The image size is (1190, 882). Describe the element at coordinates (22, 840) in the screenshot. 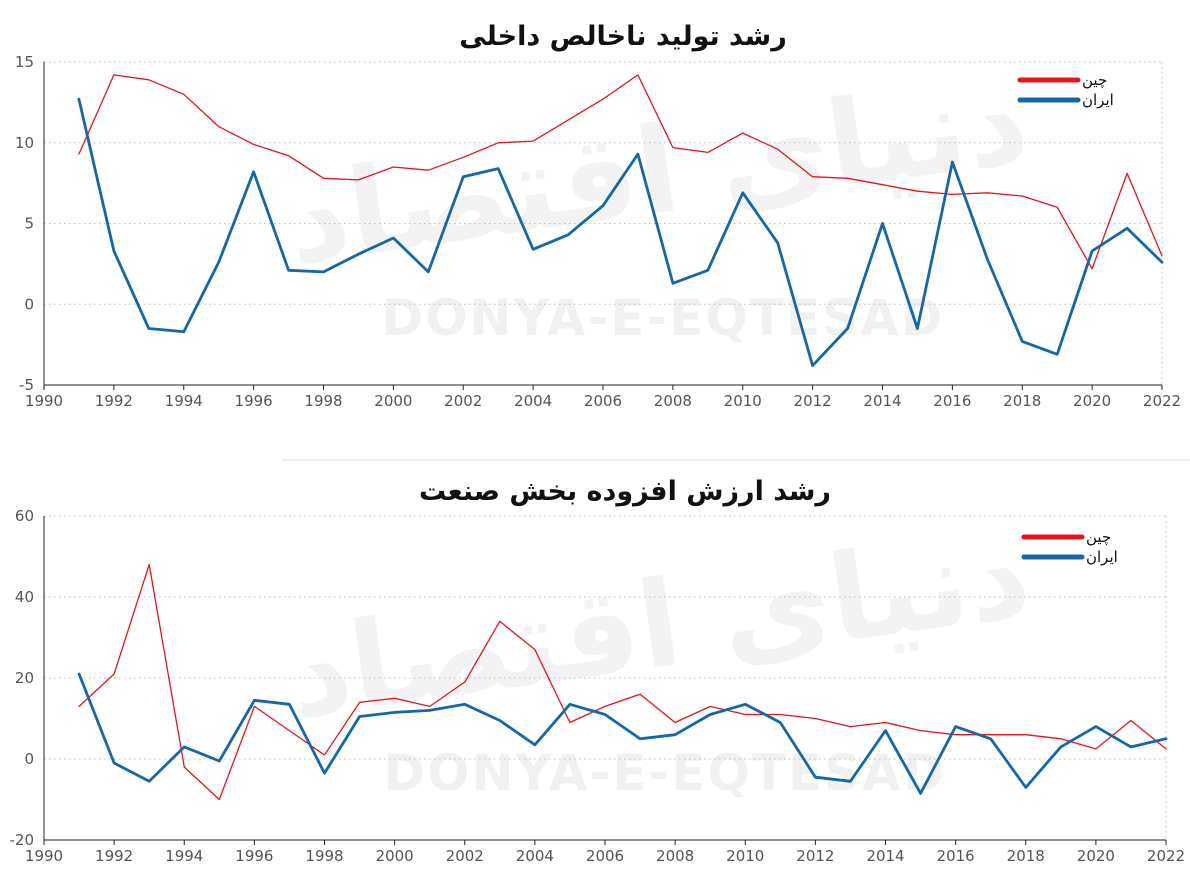

I see `y-tick-label: -20` at that location.